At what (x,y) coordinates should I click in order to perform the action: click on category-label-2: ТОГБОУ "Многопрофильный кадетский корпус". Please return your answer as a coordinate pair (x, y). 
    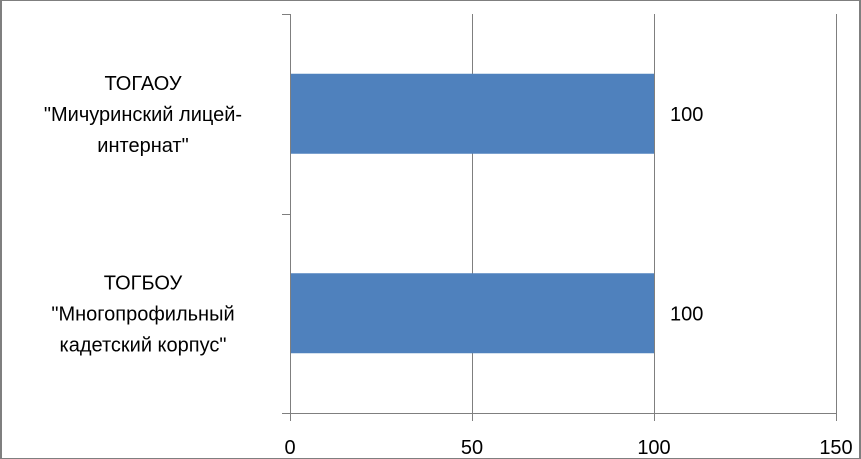
    Looking at the image, I should click on (142, 314).